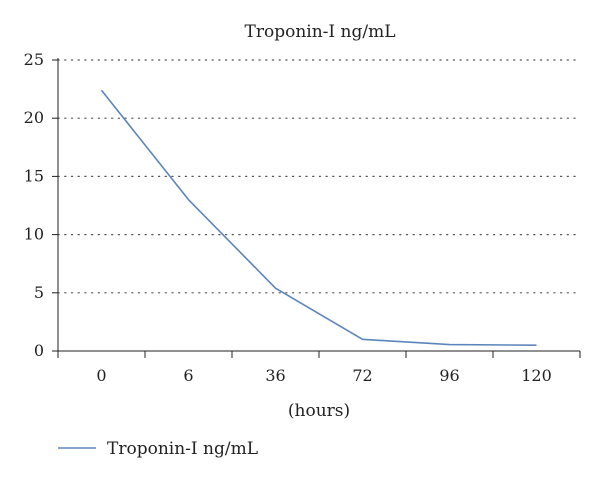 This screenshot has width=600, height=486. I want to click on chart-title: Troponin-I ng/mL, so click(320, 32).